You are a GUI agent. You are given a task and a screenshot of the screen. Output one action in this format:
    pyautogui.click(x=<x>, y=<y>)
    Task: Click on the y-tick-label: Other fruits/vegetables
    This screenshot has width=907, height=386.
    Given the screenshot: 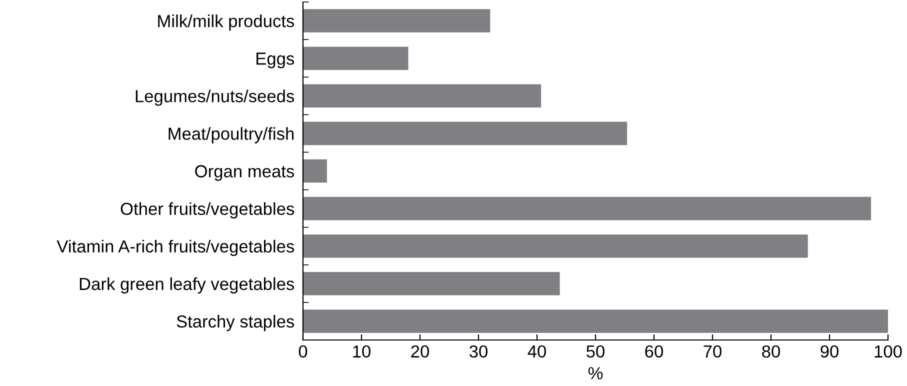 What is the action you would take?
    pyautogui.click(x=207, y=210)
    